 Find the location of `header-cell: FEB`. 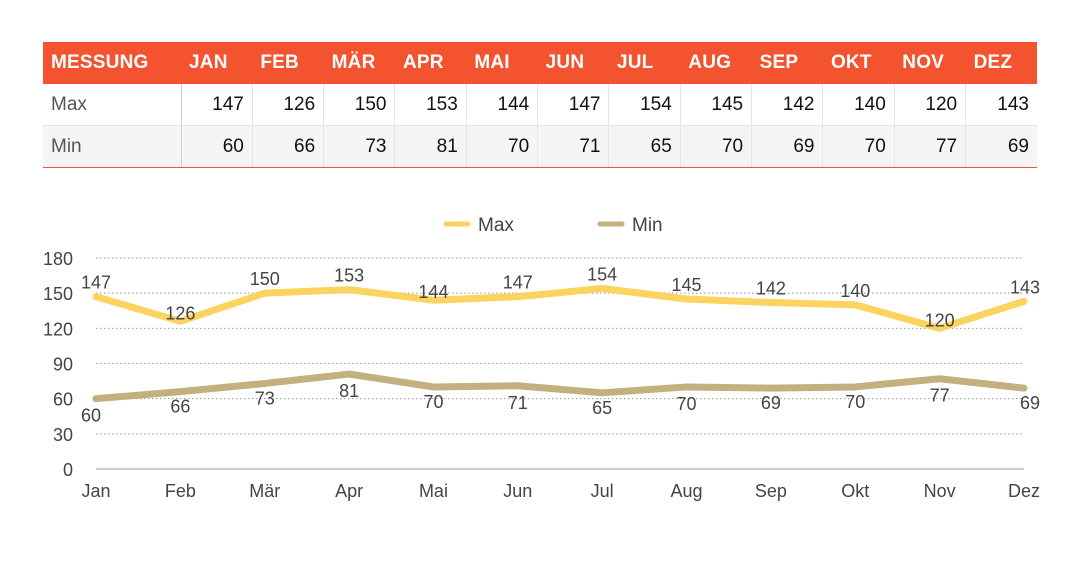

header-cell: FEB is located at coordinates (288, 63).